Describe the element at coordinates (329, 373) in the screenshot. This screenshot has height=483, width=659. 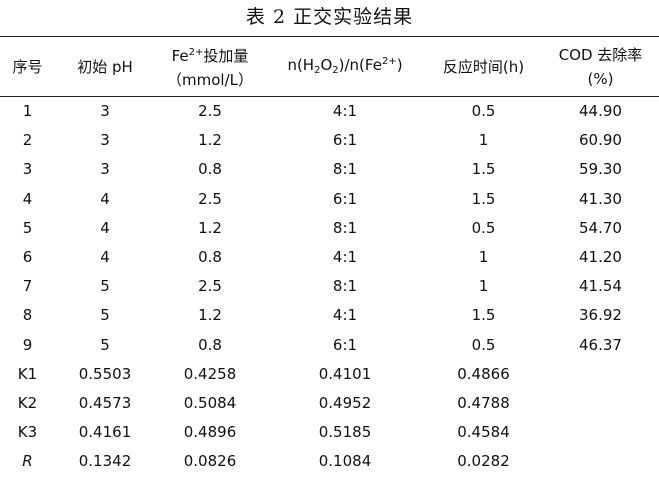
I see `table-row: K1 0.5503 0.4258 0.4101 0.4866` at that location.